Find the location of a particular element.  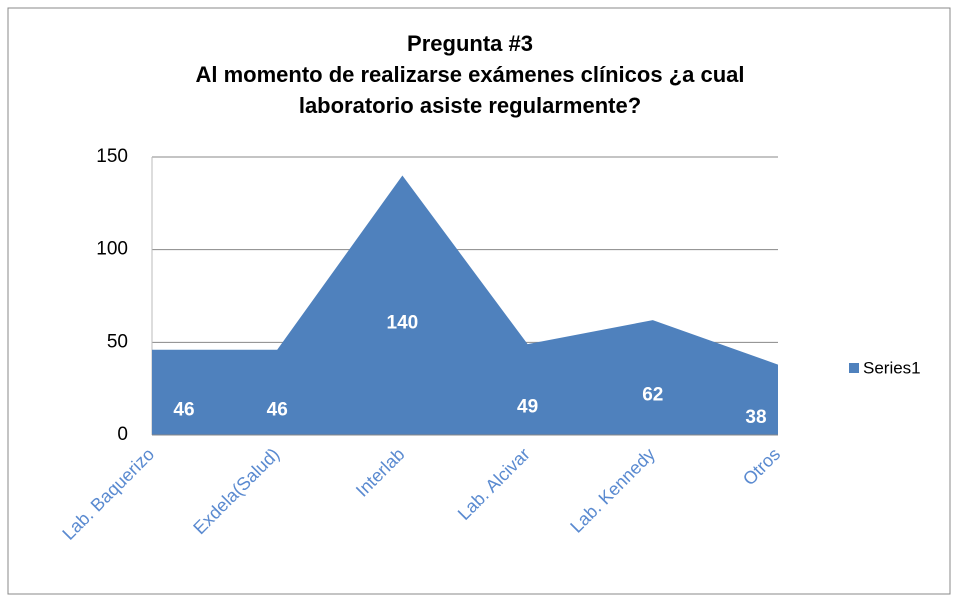

y-tick-label: 100 is located at coordinates (112, 249).